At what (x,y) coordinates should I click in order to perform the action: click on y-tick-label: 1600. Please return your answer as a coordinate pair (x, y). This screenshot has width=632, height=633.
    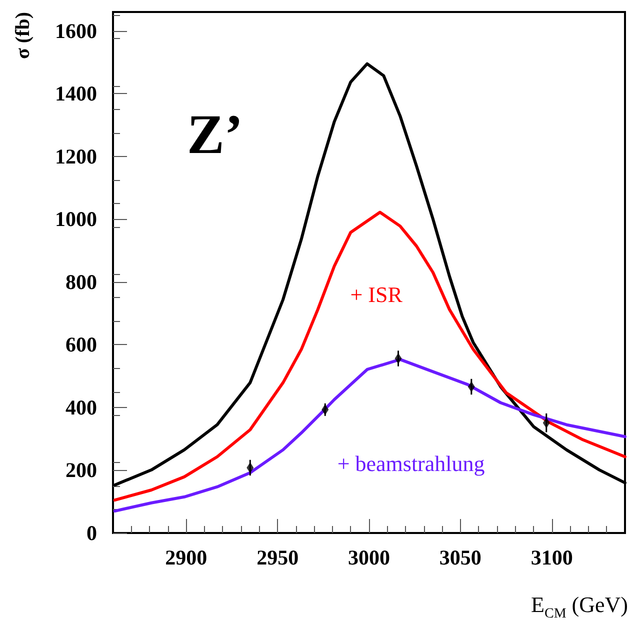
    Looking at the image, I should click on (76, 30).